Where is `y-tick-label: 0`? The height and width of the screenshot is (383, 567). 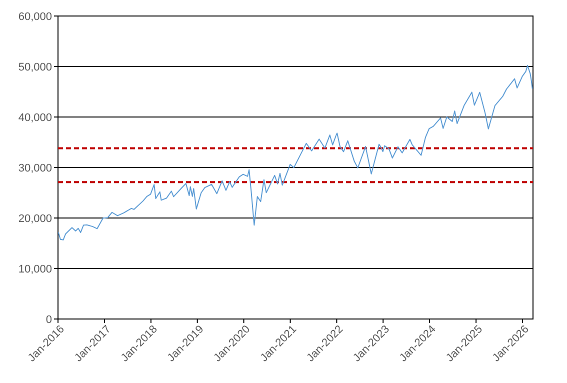
y-tick-label: 0 is located at coordinates (49, 320).